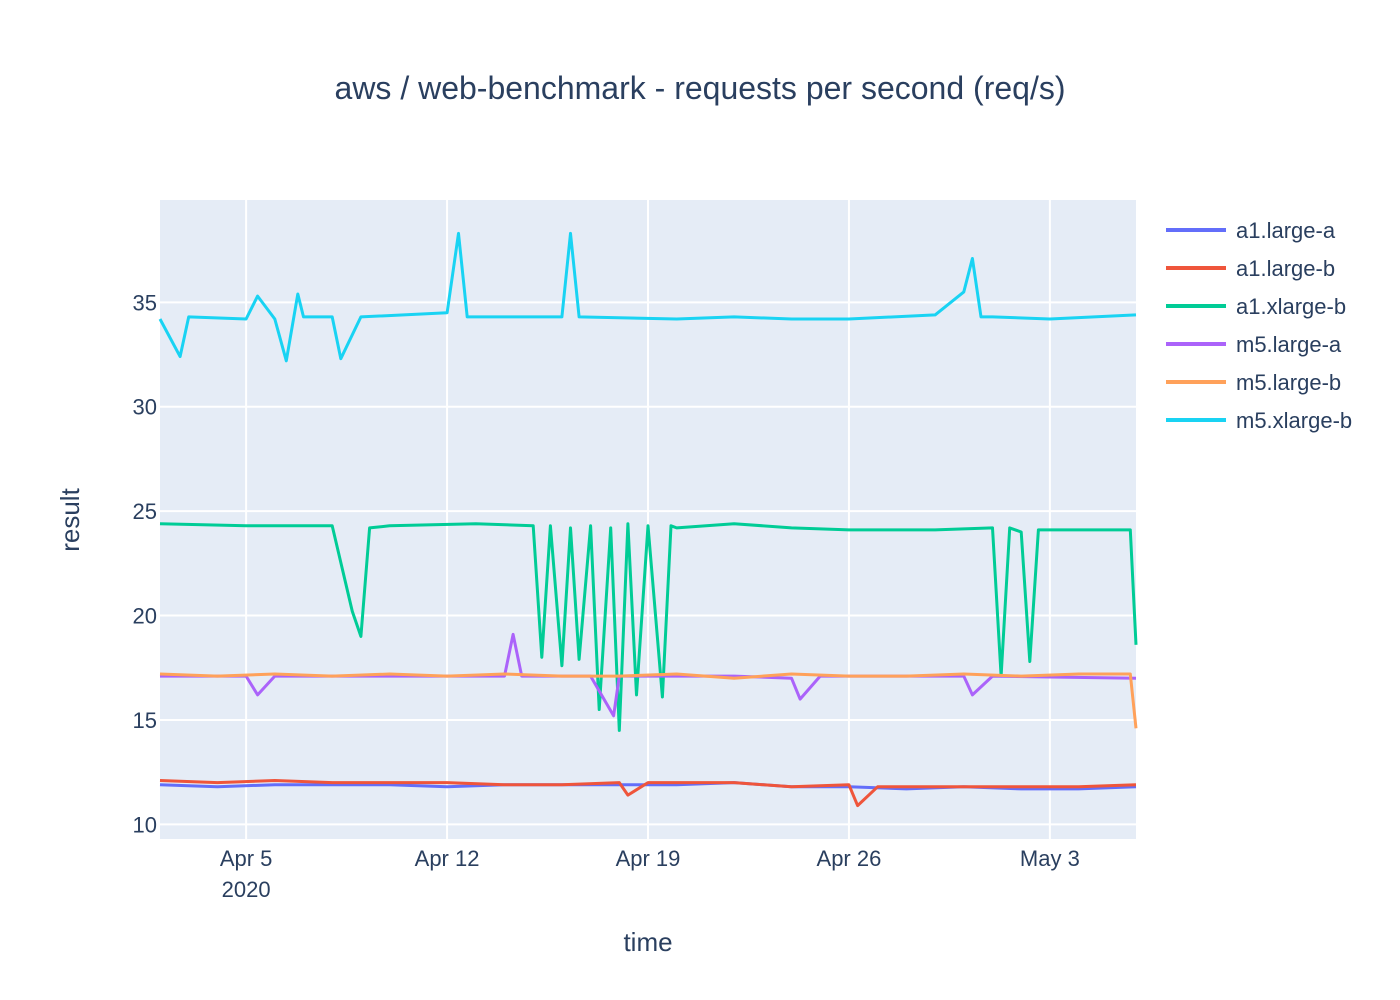 The image size is (1400, 1000). Describe the element at coordinates (1050, 858) in the screenshot. I see `x-tick-label: May 3` at that location.